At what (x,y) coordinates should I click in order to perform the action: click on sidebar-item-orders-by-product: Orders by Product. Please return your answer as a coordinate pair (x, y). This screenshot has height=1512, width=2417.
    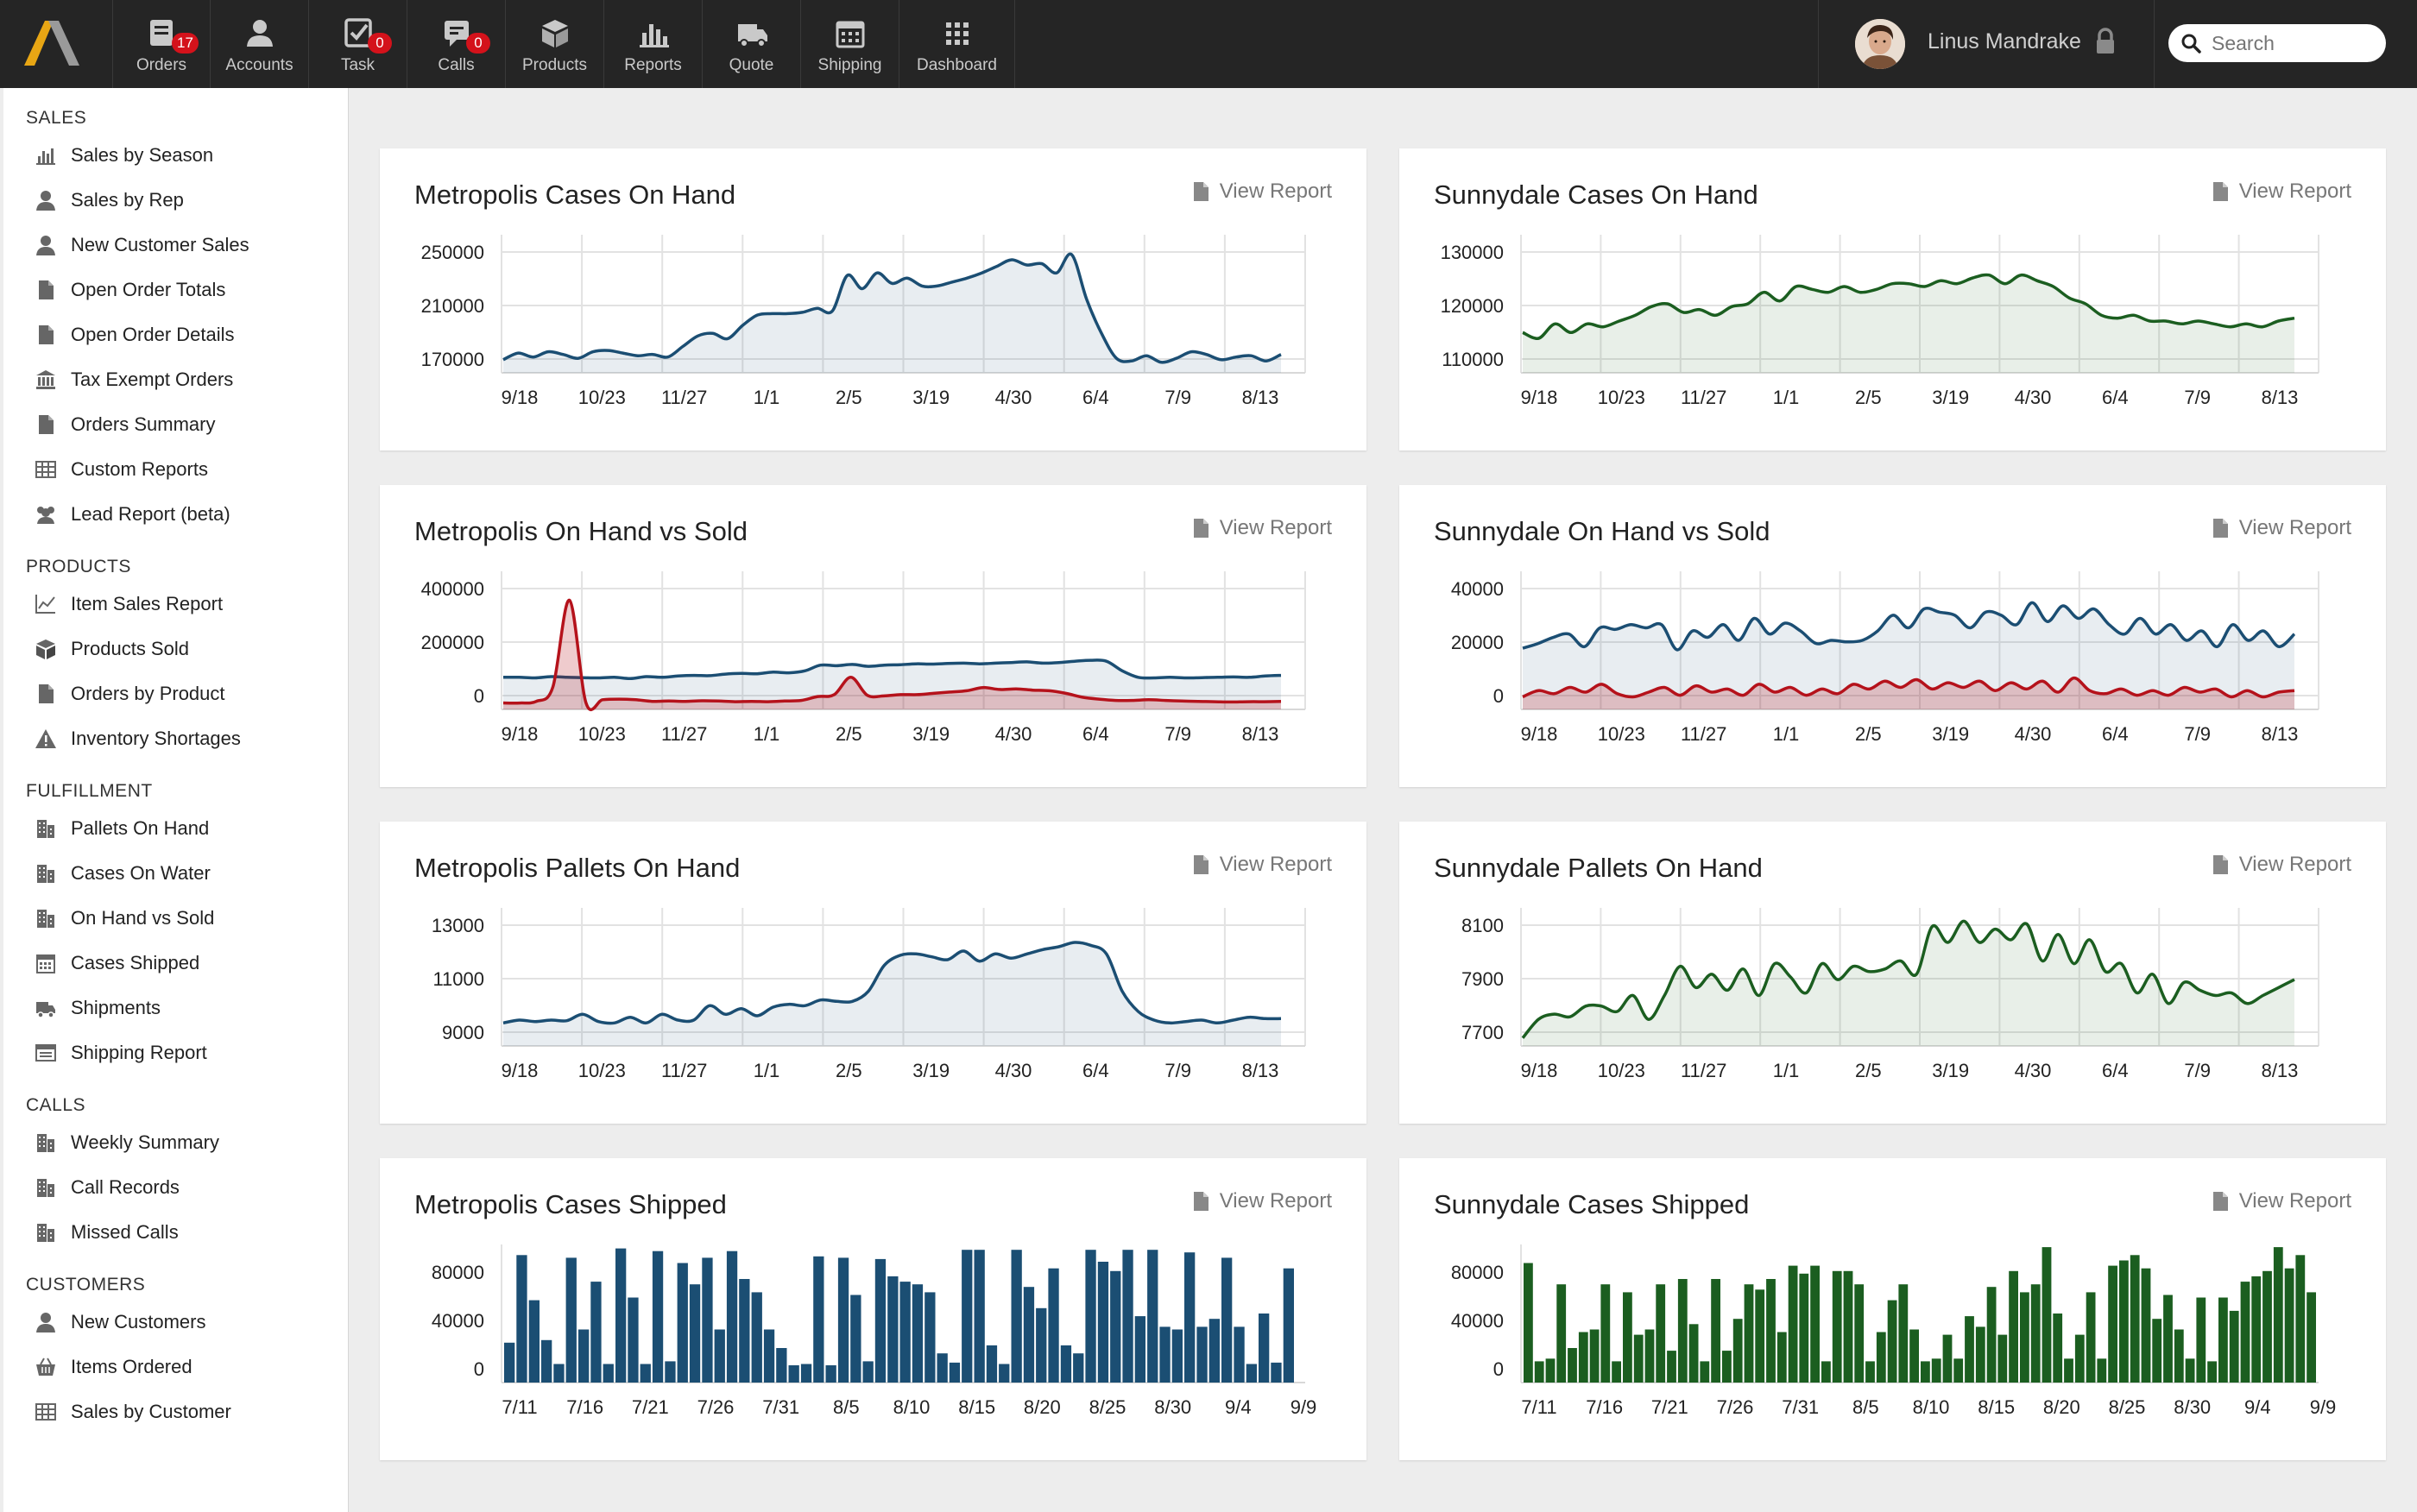
    Looking at the image, I should click on (187, 694).